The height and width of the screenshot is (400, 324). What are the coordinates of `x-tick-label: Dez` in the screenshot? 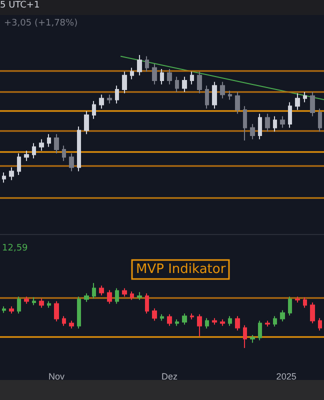 It's located at (170, 377).